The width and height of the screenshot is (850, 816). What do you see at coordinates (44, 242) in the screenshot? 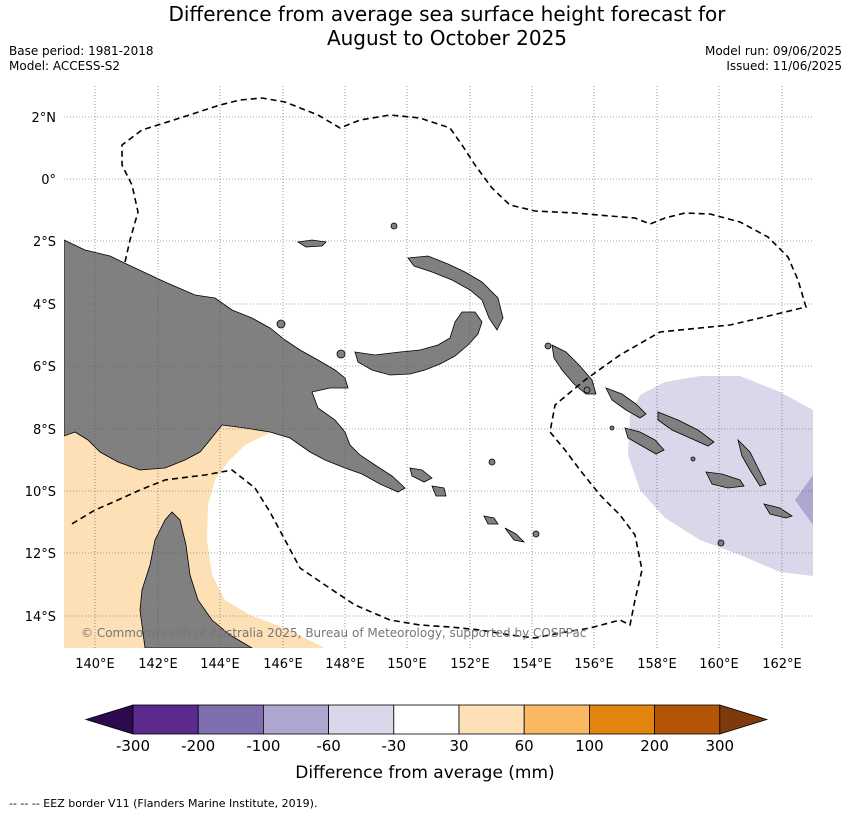
I see `lat-label: 2°S` at bounding box center [44, 242].